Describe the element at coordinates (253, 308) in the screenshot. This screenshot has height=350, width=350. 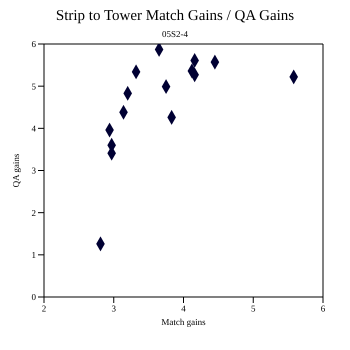
I see `x-tick-label: 5` at that location.